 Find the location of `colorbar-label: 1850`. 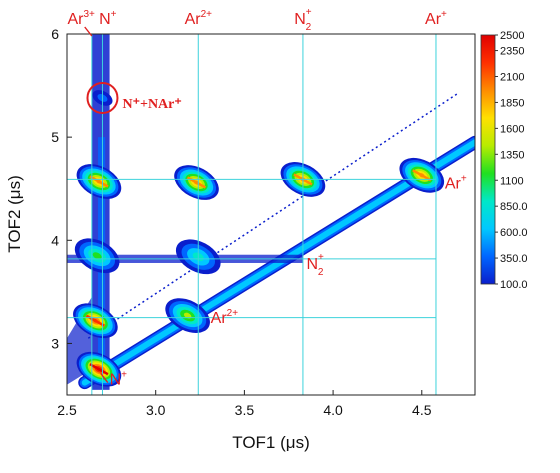

colorbar-label: 1850 is located at coordinates (512, 103).